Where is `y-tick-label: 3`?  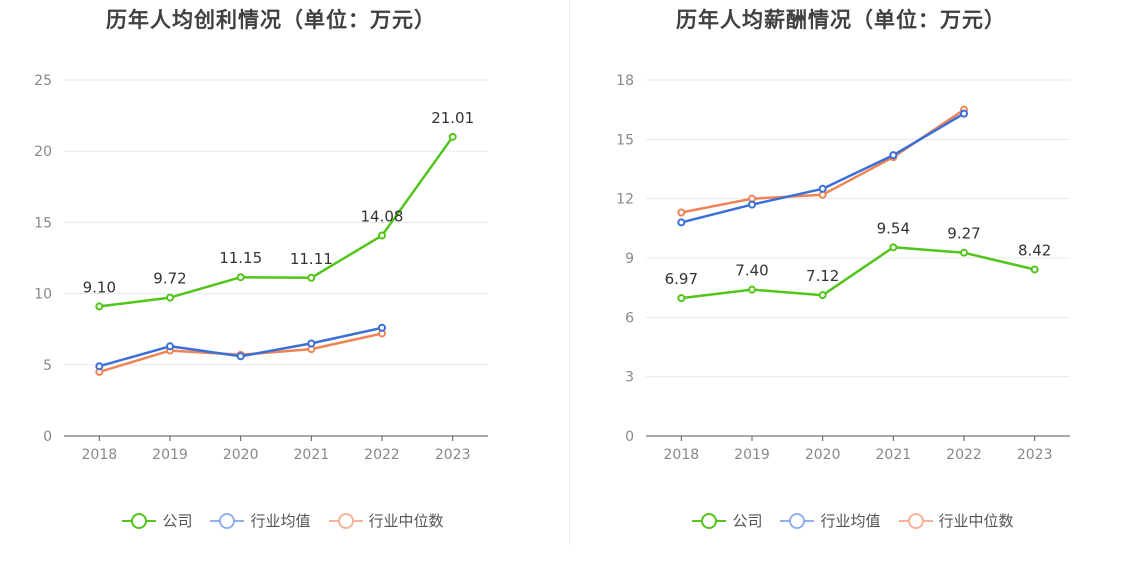
y-tick-label: 3 is located at coordinates (629, 378).